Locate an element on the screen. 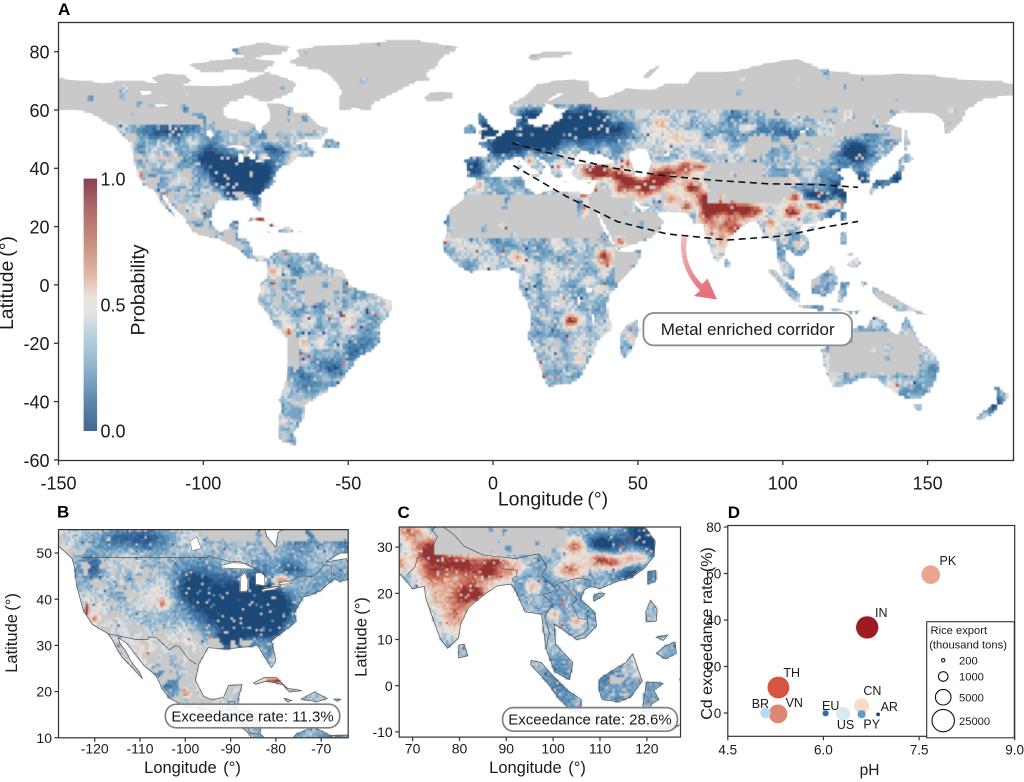 Image resolution: width=1024 pixels, height=782 pixels. svg-text: 150 is located at coordinates (928, 484).